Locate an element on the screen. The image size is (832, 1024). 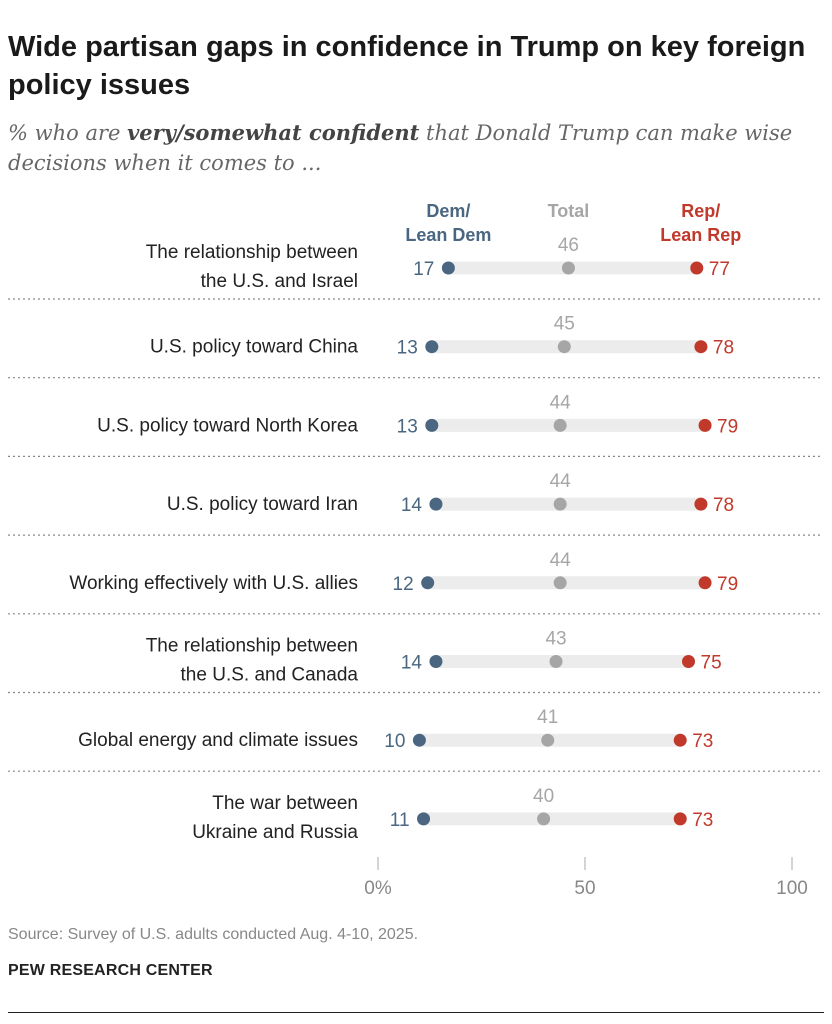
total-value-label: 40 is located at coordinates (543, 796).